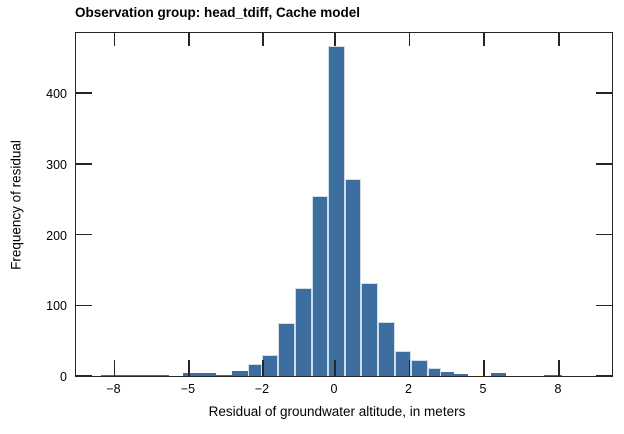  I want to click on y-axis-title: Frequency of residual, so click(16, 205).